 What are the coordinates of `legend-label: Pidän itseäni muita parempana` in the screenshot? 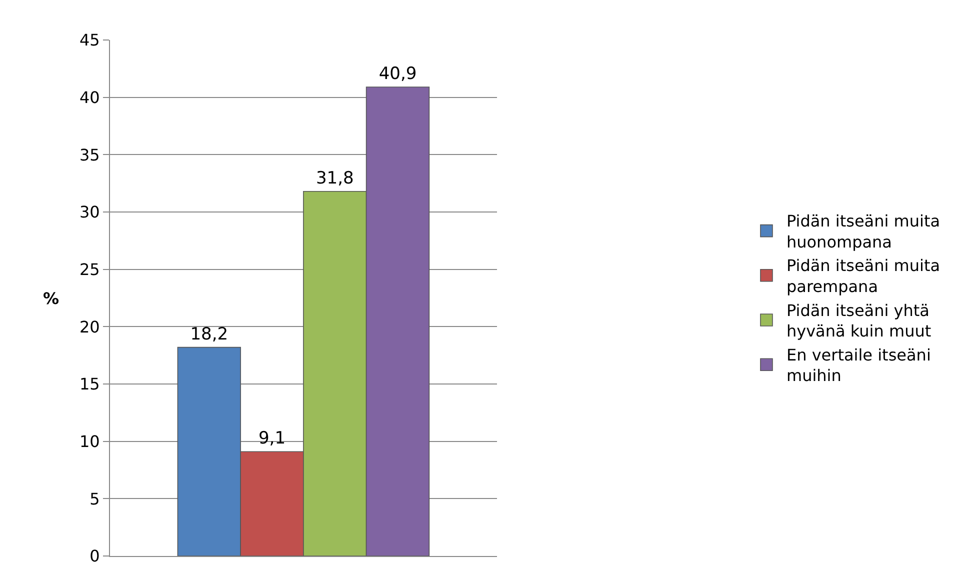 It's located at (863, 276).